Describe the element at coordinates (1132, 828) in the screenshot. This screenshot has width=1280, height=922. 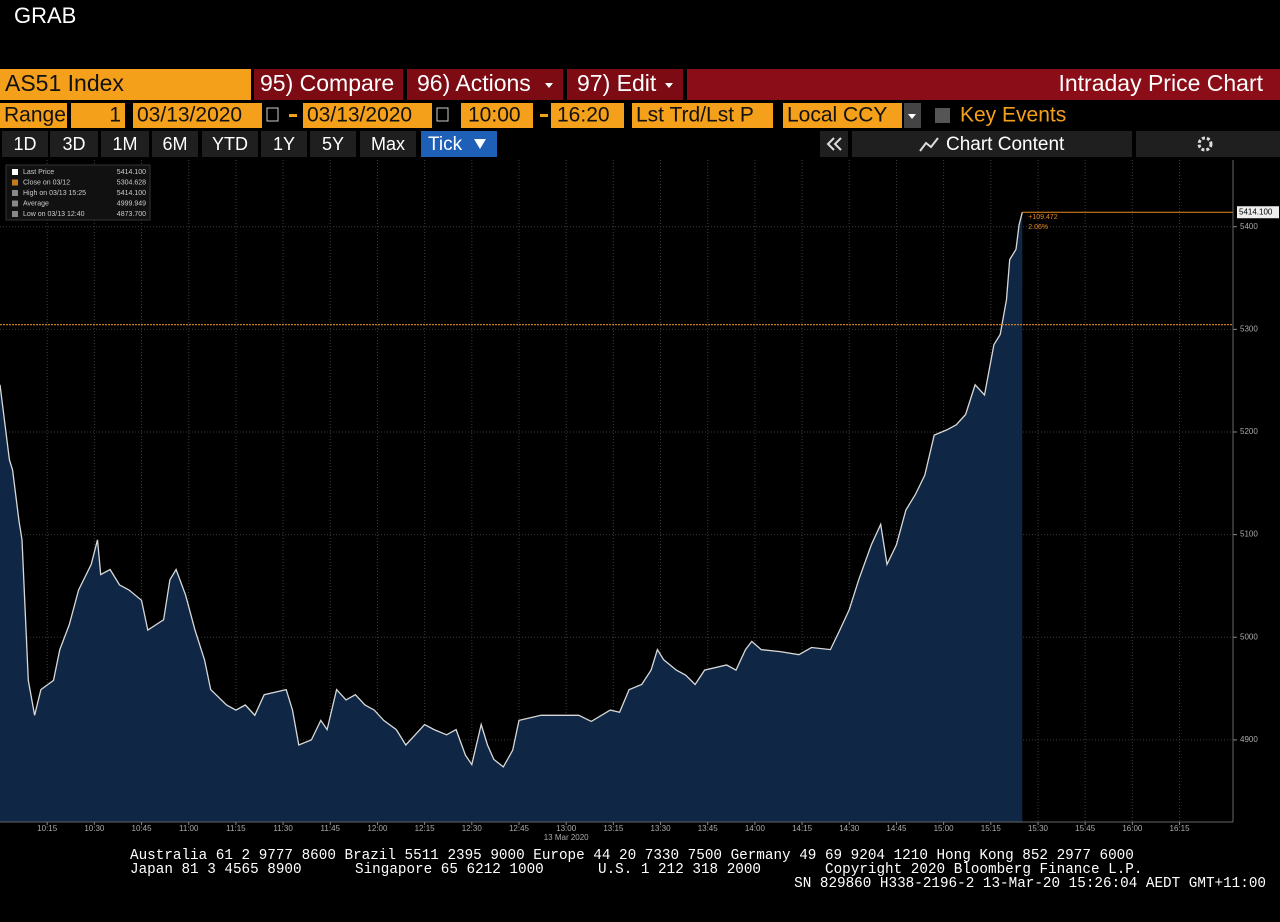
I see `x-tick-label: 16:00` at that location.